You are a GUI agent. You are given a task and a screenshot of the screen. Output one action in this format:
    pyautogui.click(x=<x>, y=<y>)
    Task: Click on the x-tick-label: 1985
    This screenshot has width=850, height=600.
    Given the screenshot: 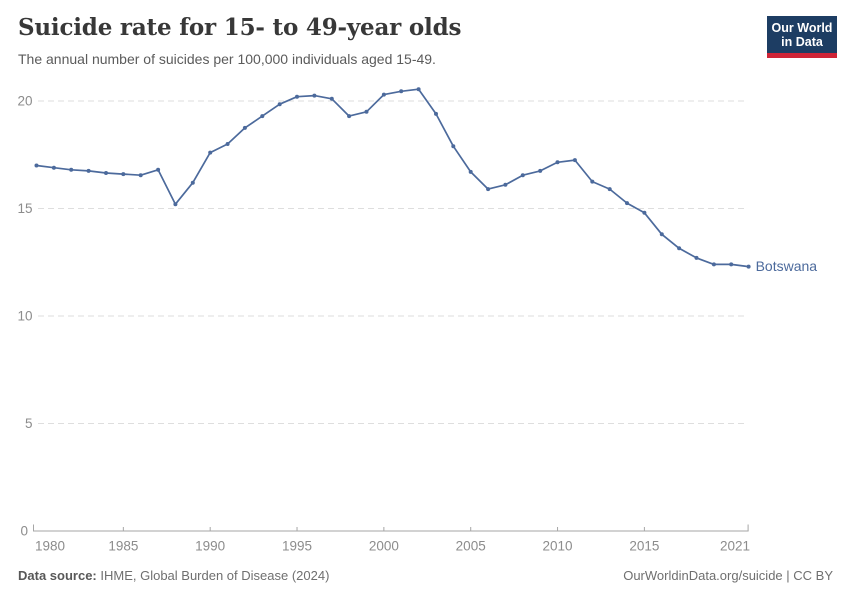 What is the action you would take?
    pyautogui.click(x=123, y=546)
    